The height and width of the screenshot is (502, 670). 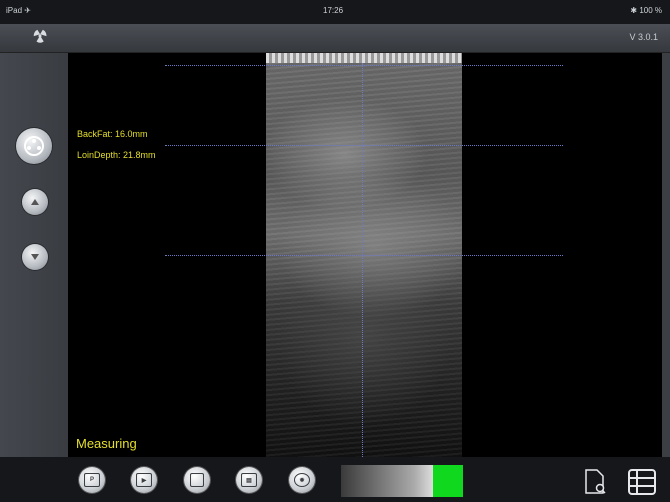 I want to click on status-bar: iPad ✈ 17:26 ✱ 100 %, so click(x=335, y=12).